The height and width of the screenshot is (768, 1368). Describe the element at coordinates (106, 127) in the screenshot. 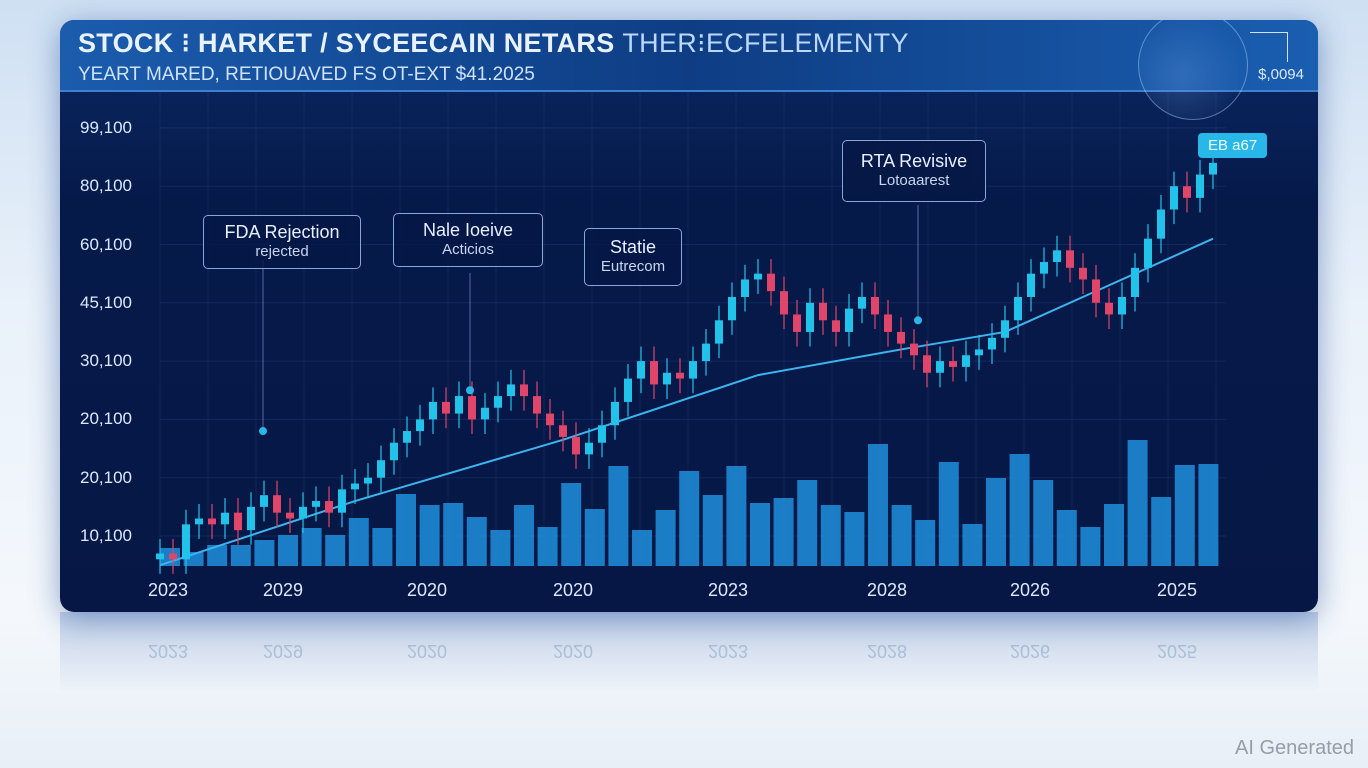

I see `y-tick-label: 99,100` at that location.